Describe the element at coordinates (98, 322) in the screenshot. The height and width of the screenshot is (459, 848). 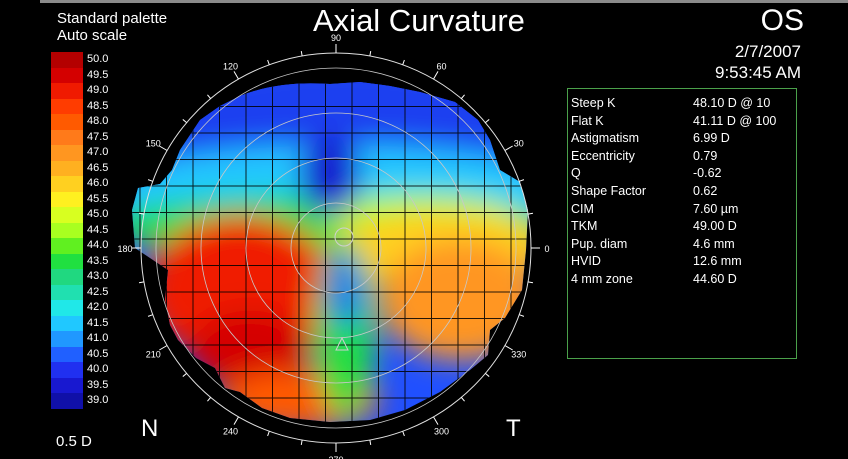
I see `scale-value: 41.5` at that location.